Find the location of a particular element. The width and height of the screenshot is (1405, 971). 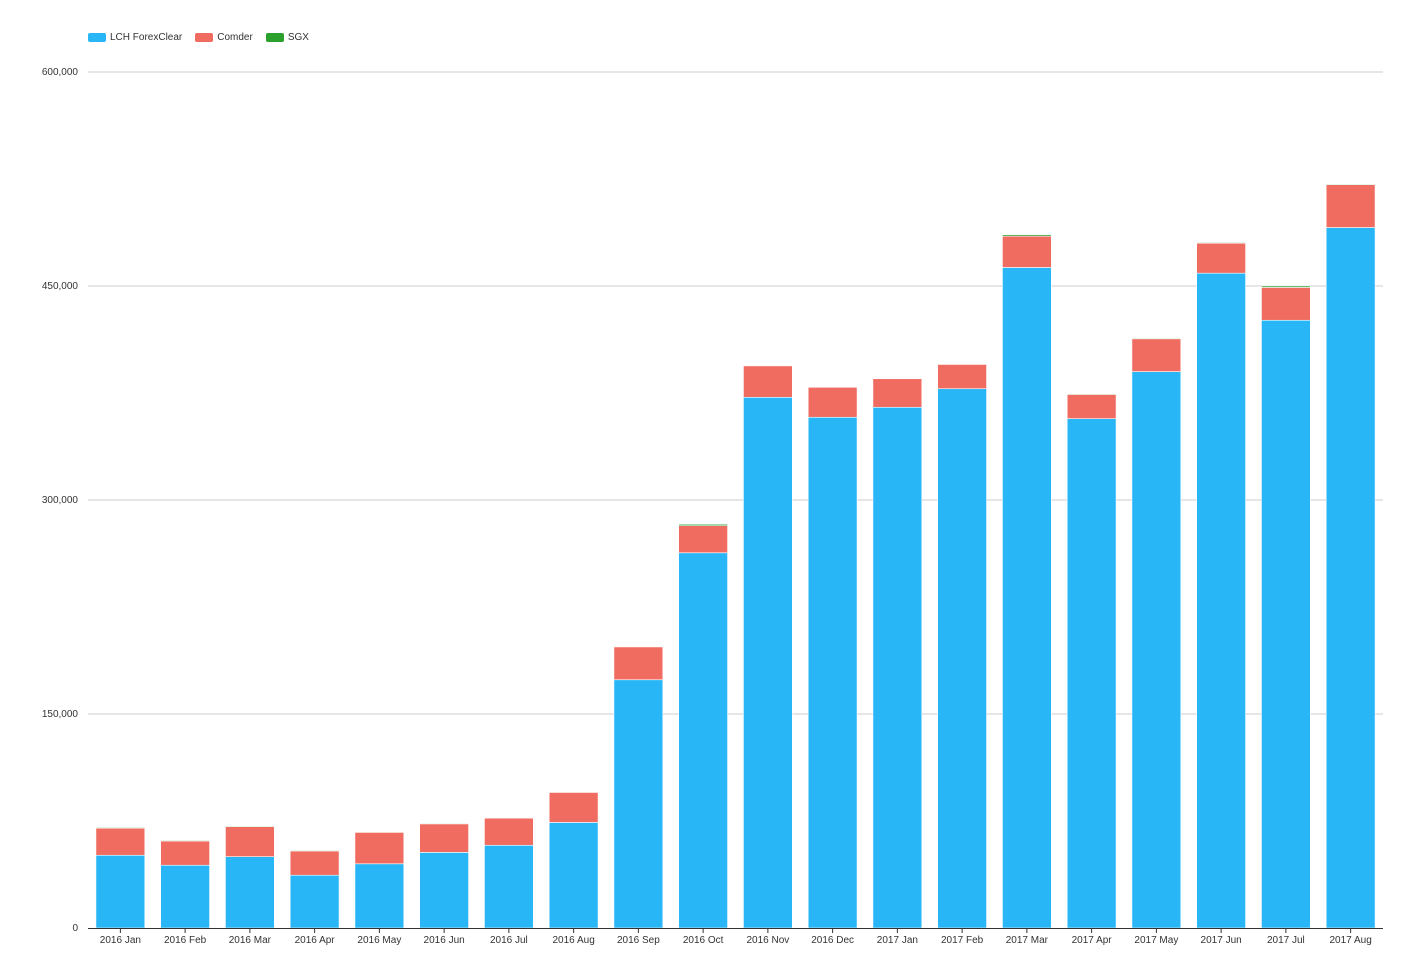

legend-label-sgx: SGX is located at coordinates (298, 37).